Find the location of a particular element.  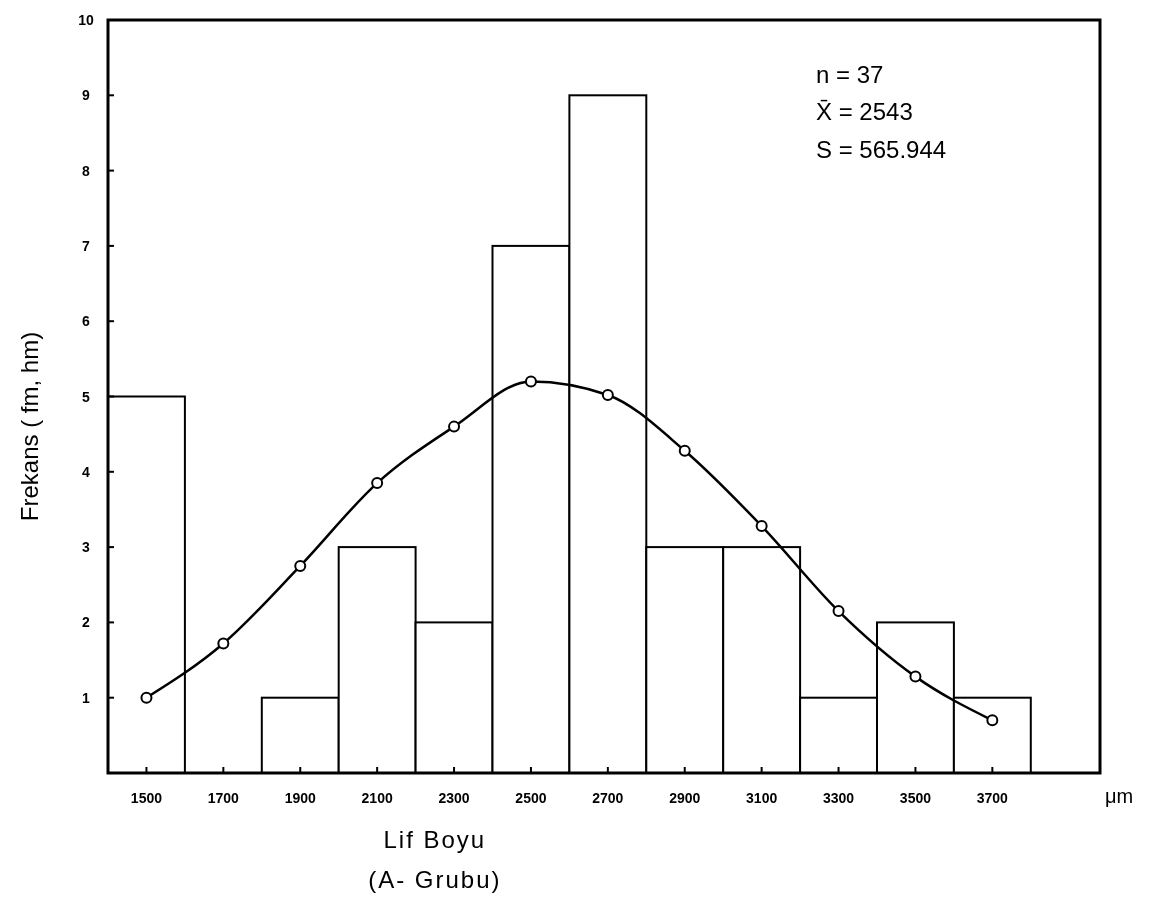

y-tick-label: 5 is located at coordinates (86, 396).